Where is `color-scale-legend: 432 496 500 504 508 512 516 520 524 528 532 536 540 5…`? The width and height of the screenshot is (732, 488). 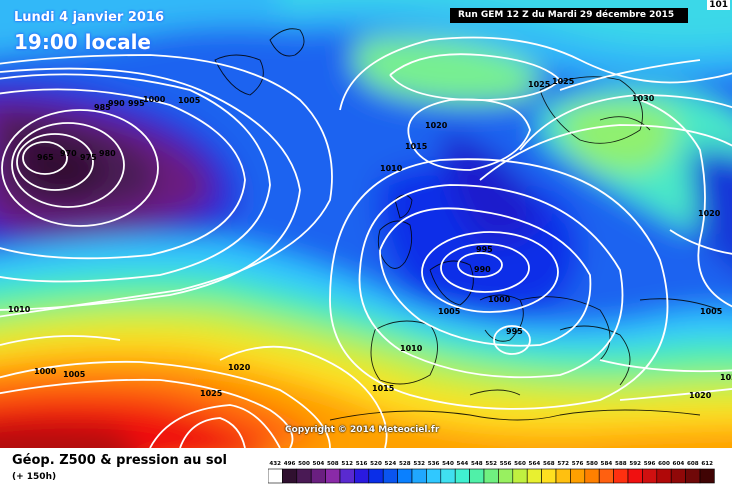 color-scale-legend: 432 496 500 504 508 512 516 520 524 528 532 536 540 5… is located at coordinates (491, 472).